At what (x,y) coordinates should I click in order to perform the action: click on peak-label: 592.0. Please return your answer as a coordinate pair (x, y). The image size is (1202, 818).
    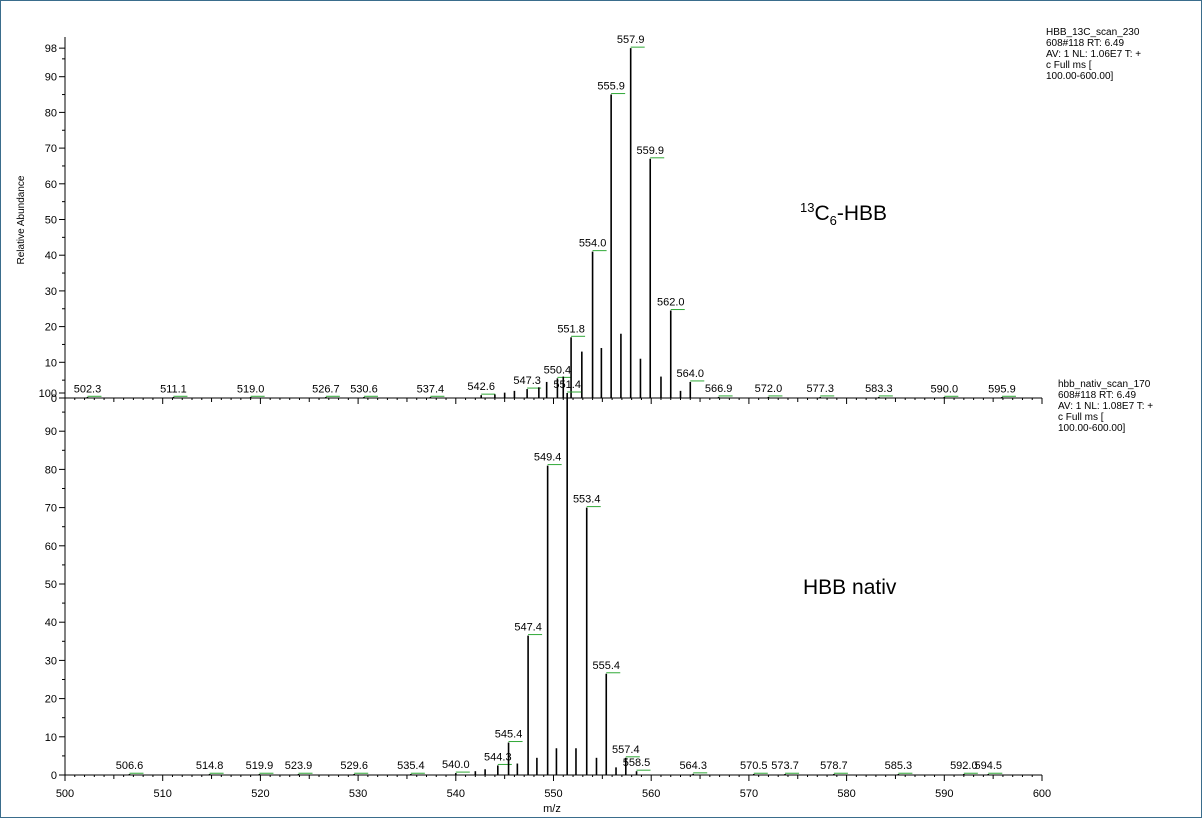
    Looking at the image, I should click on (964, 766).